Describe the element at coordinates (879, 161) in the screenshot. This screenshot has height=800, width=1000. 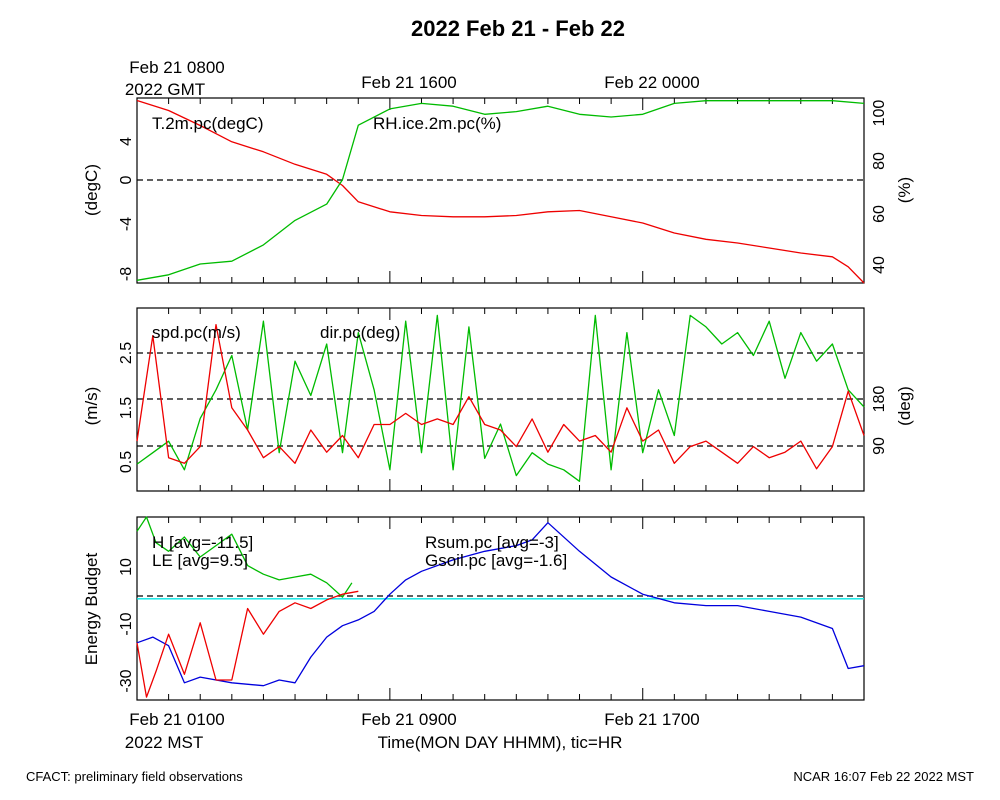
I see `panel-1-ytick-right-1: 80` at that location.